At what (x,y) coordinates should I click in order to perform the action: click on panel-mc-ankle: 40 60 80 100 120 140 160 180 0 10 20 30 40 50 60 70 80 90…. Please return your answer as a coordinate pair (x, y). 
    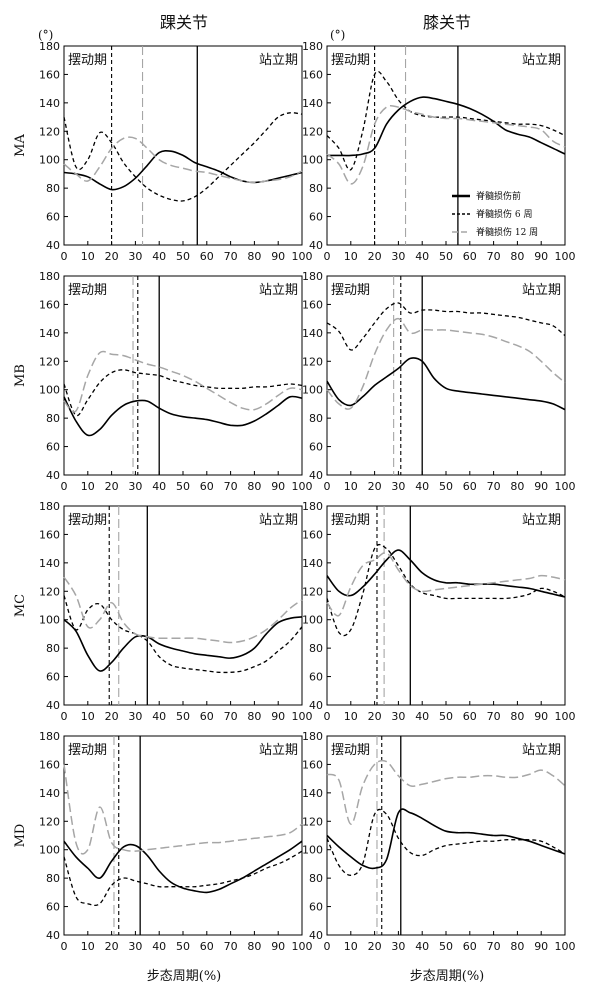
    Looking at the image, I should click on (163, 611).